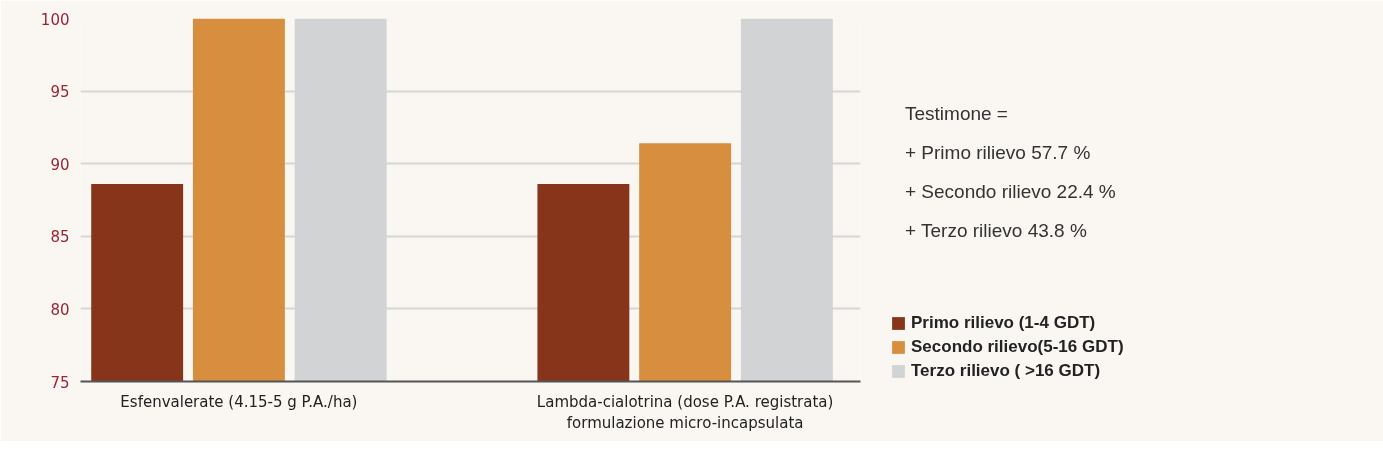 The width and height of the screenshot is (1383, 449). What do you see at coordinates (957, 114) in the screenshot?
I see `text: Testimone =` at bounding box center [957, 114].